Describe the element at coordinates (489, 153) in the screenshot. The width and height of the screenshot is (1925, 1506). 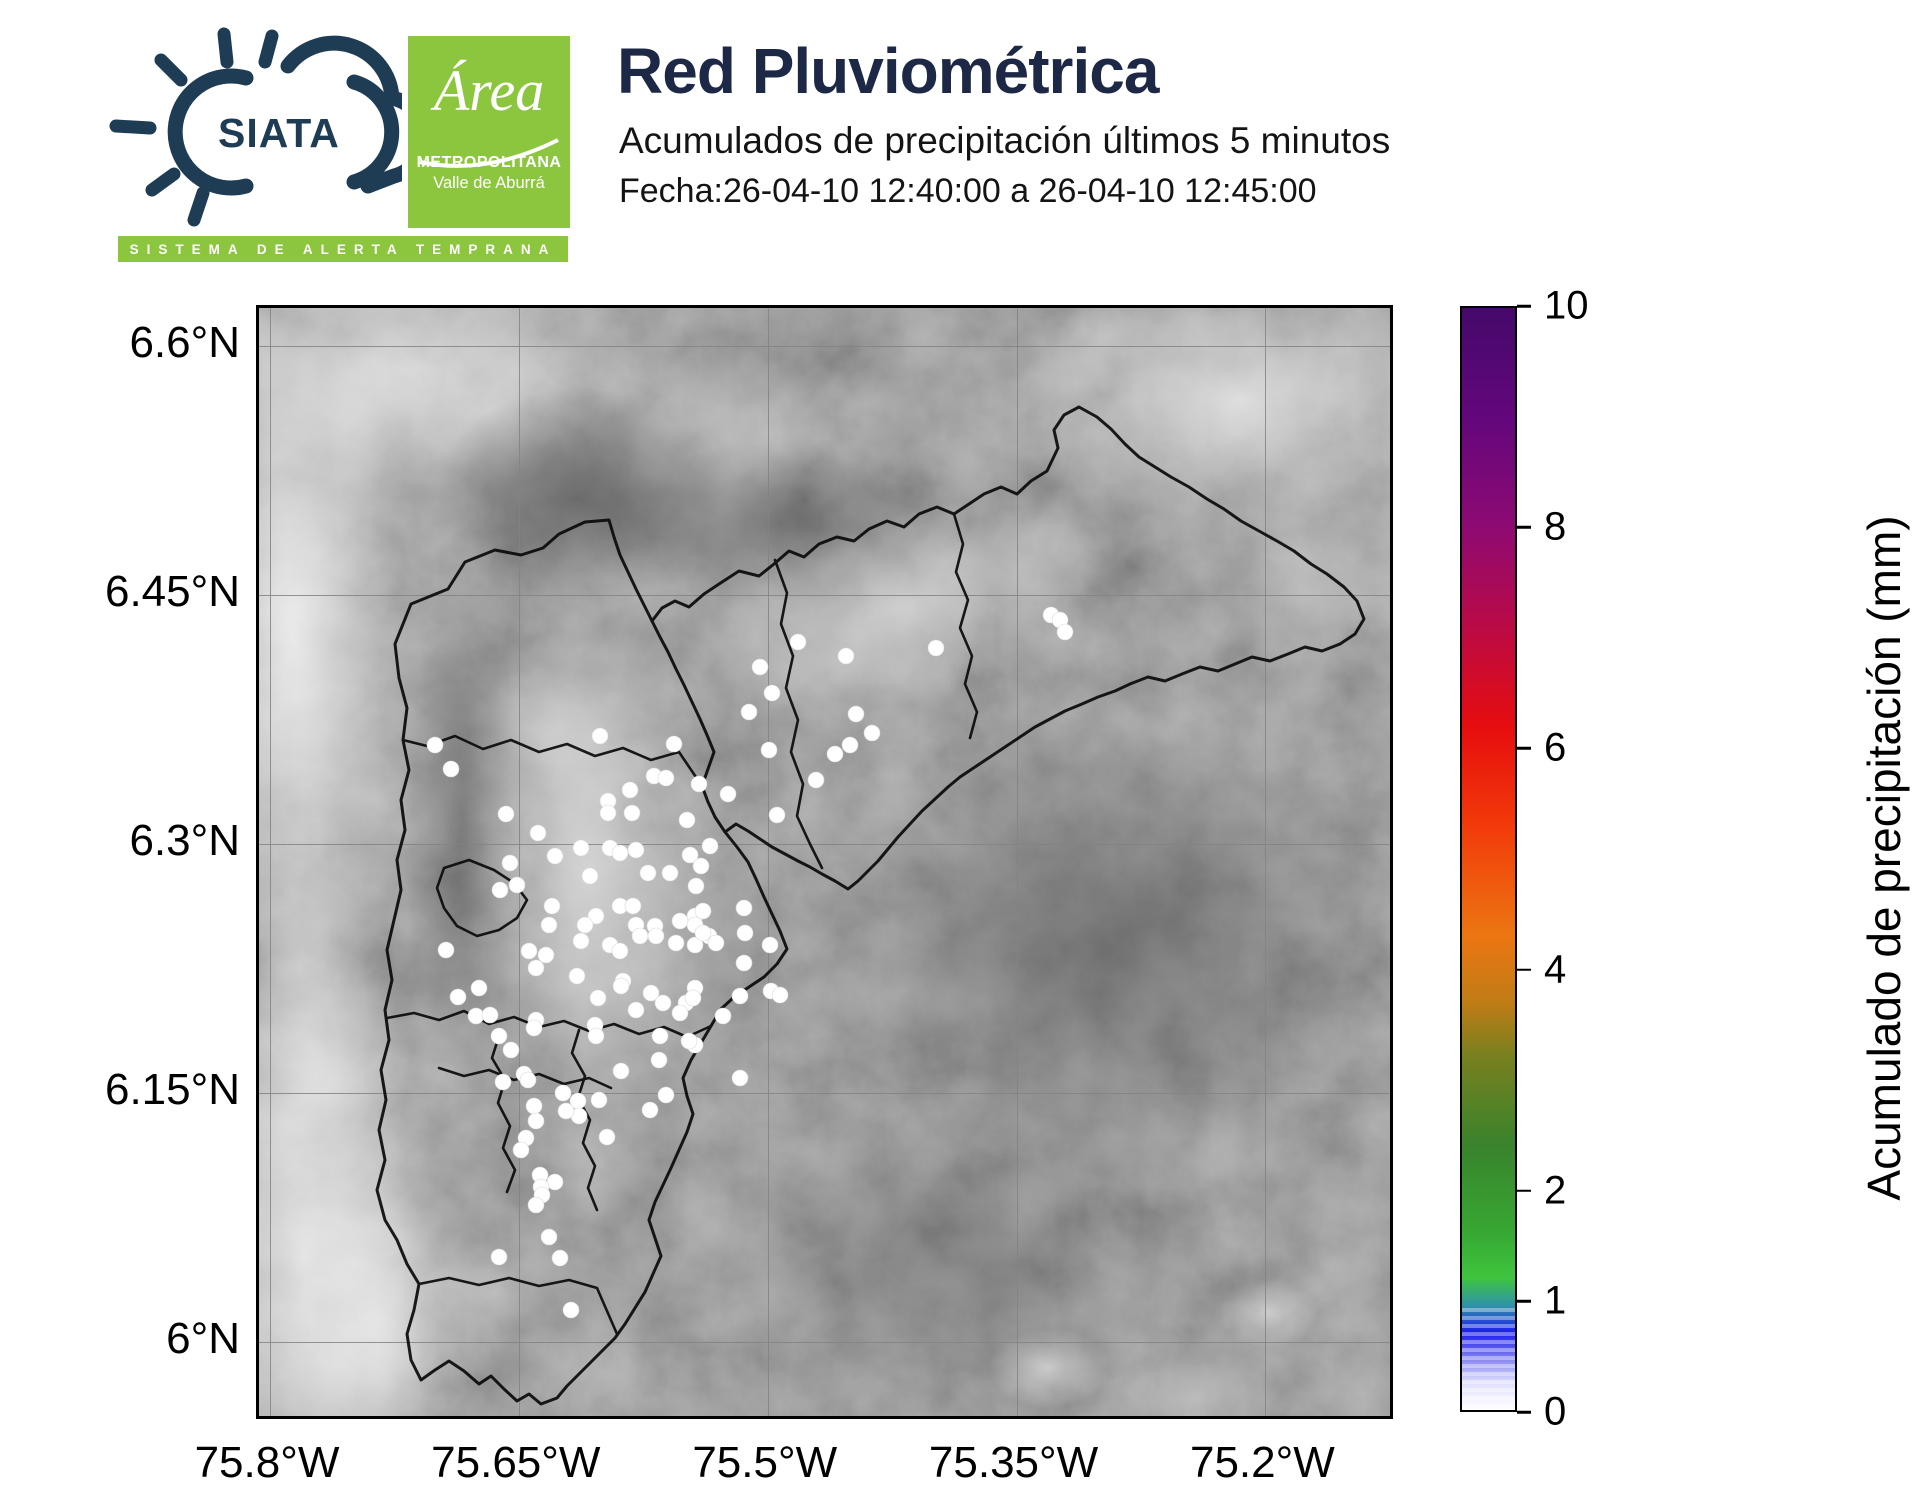
I see `area-logo-swoosh-icon` at that location.